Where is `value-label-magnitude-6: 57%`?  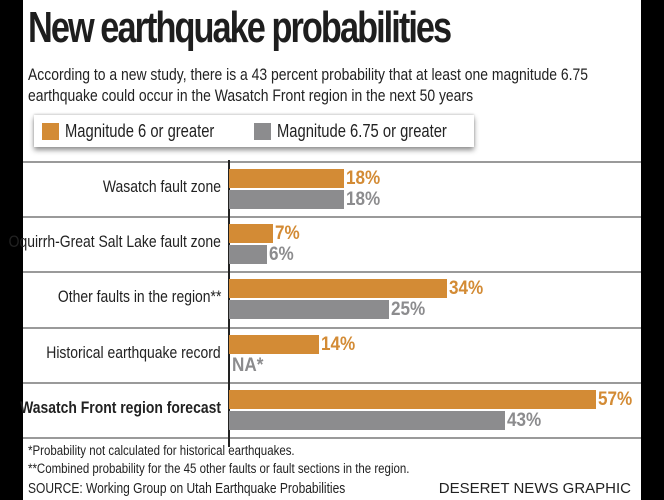 value-label-magnitude-6: 57% is located at coordinates (615, 399).